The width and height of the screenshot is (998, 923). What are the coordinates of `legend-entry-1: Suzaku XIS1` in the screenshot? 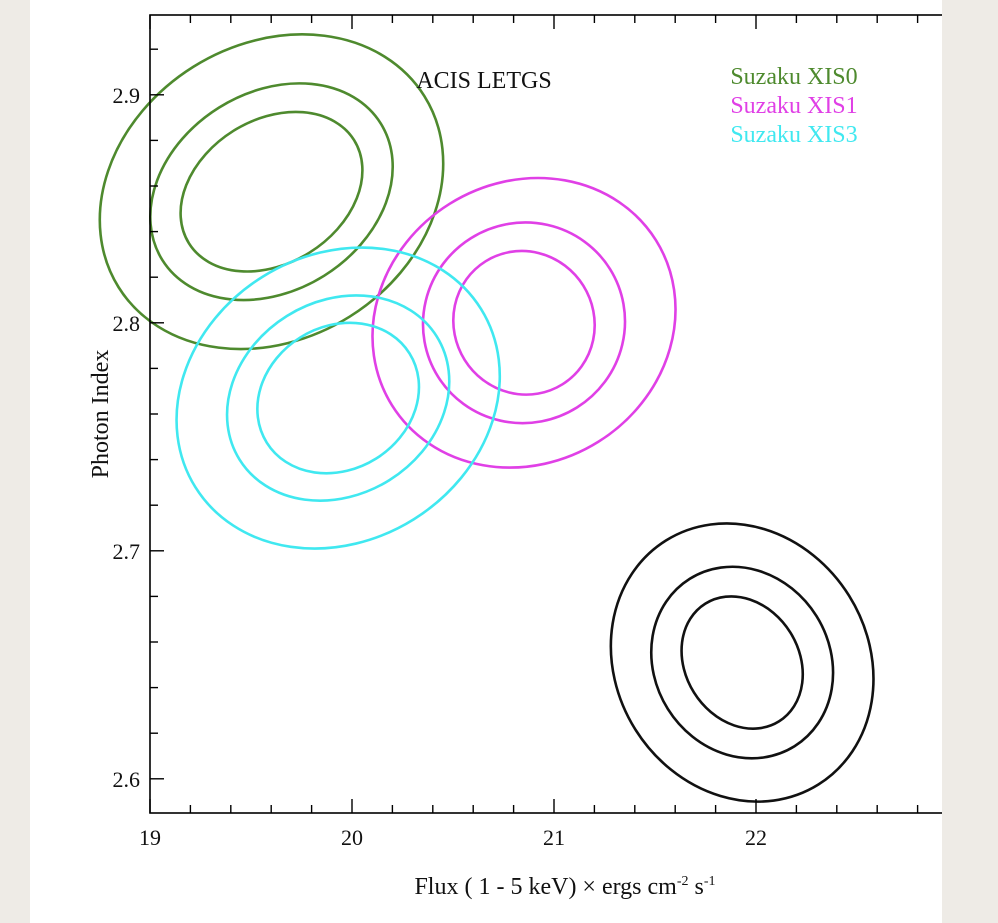 It's located at (793, 106).